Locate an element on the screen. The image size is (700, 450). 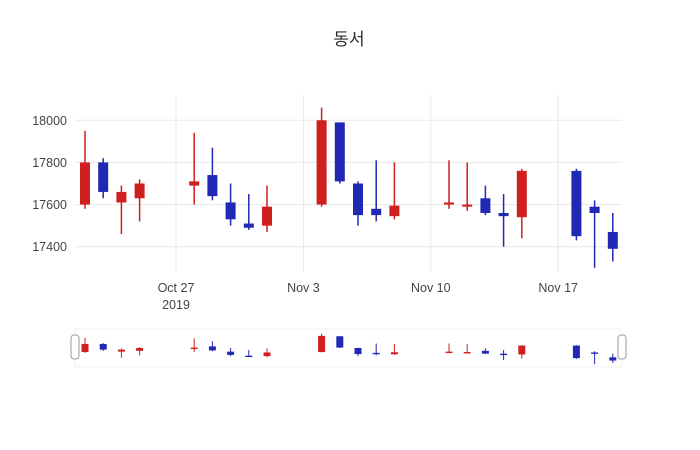
range-slider-track is located at coordinates (348, 348).